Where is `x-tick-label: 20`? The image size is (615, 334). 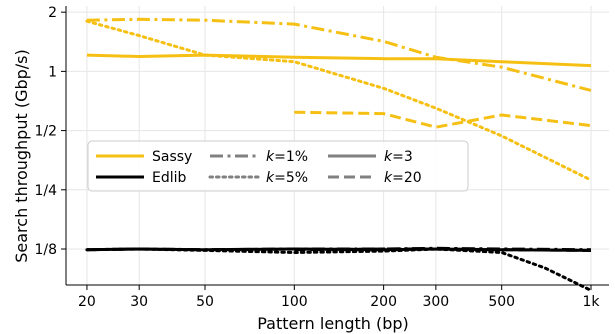 x-tick-label: 20 is located at coordinates (87, 302).